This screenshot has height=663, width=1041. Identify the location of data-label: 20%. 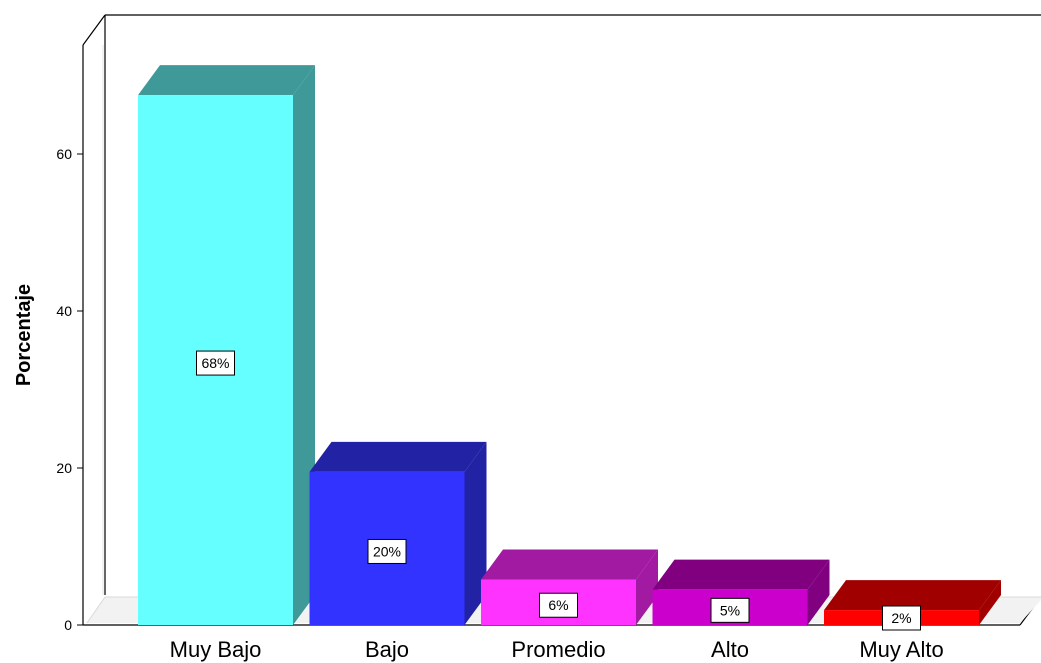
(387, 551).